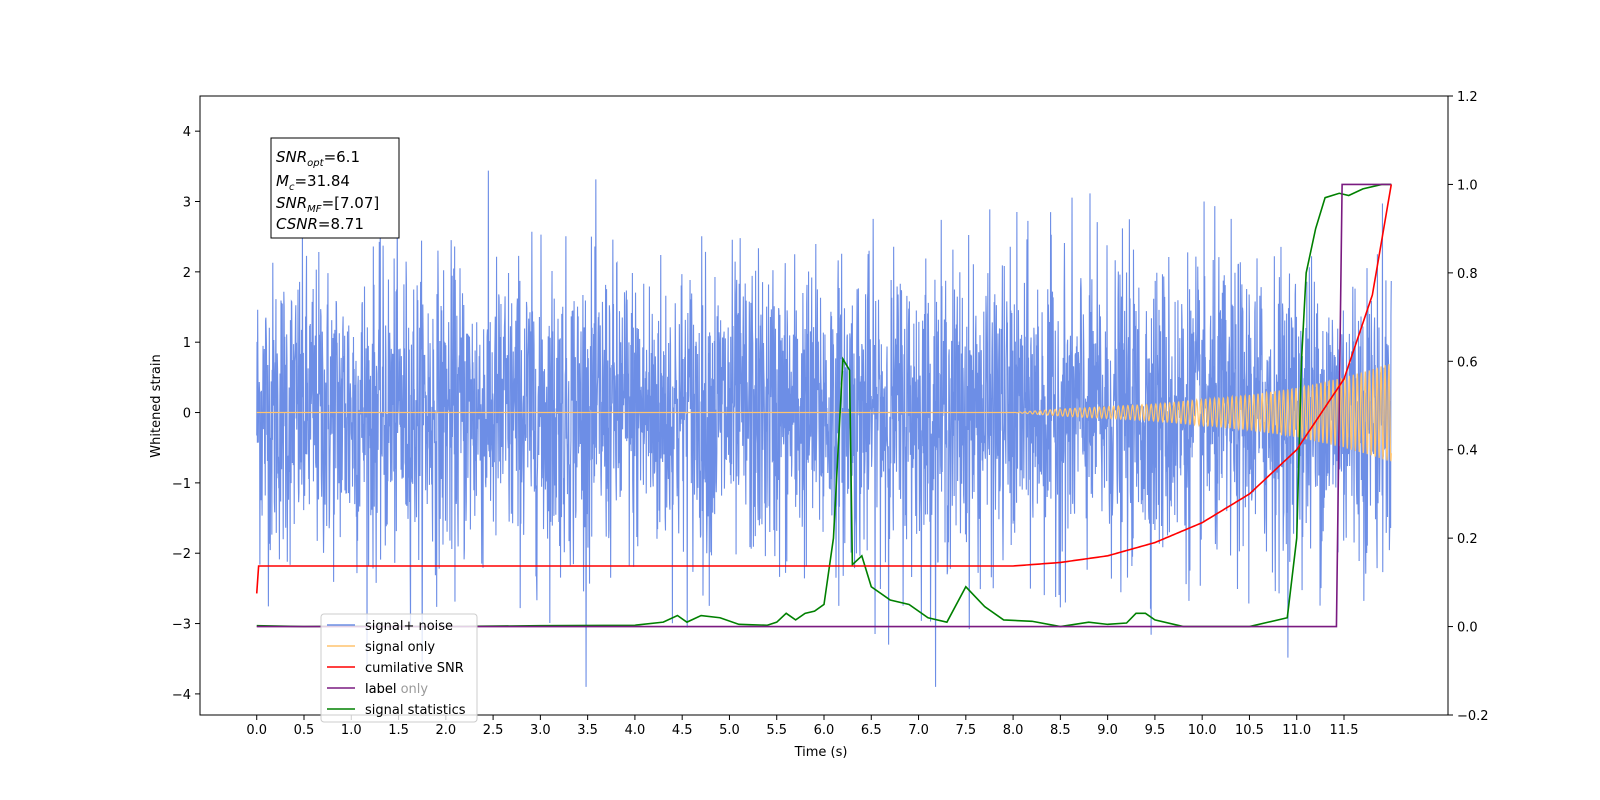  I want to click on x-tick-label: 11.0, so click(1296, 730).